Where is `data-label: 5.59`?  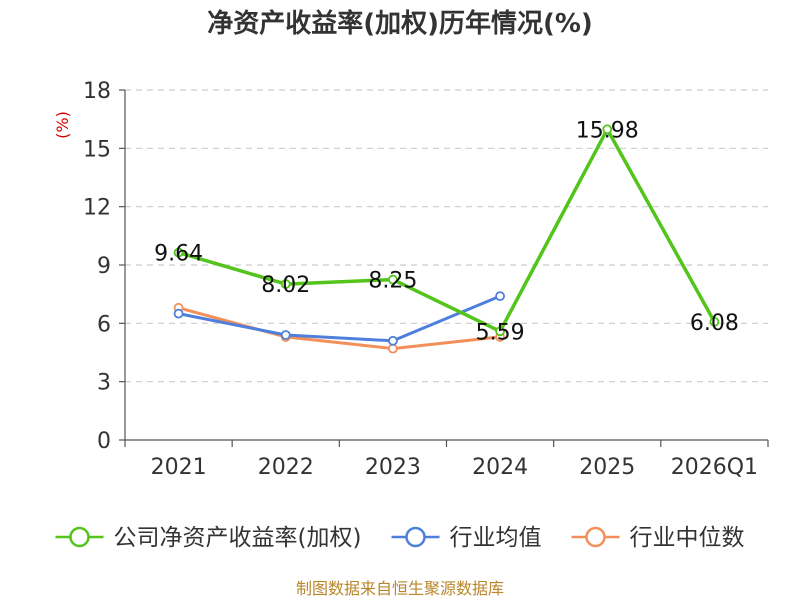 data-label: 5.59 is located at coordinates (500, 332).